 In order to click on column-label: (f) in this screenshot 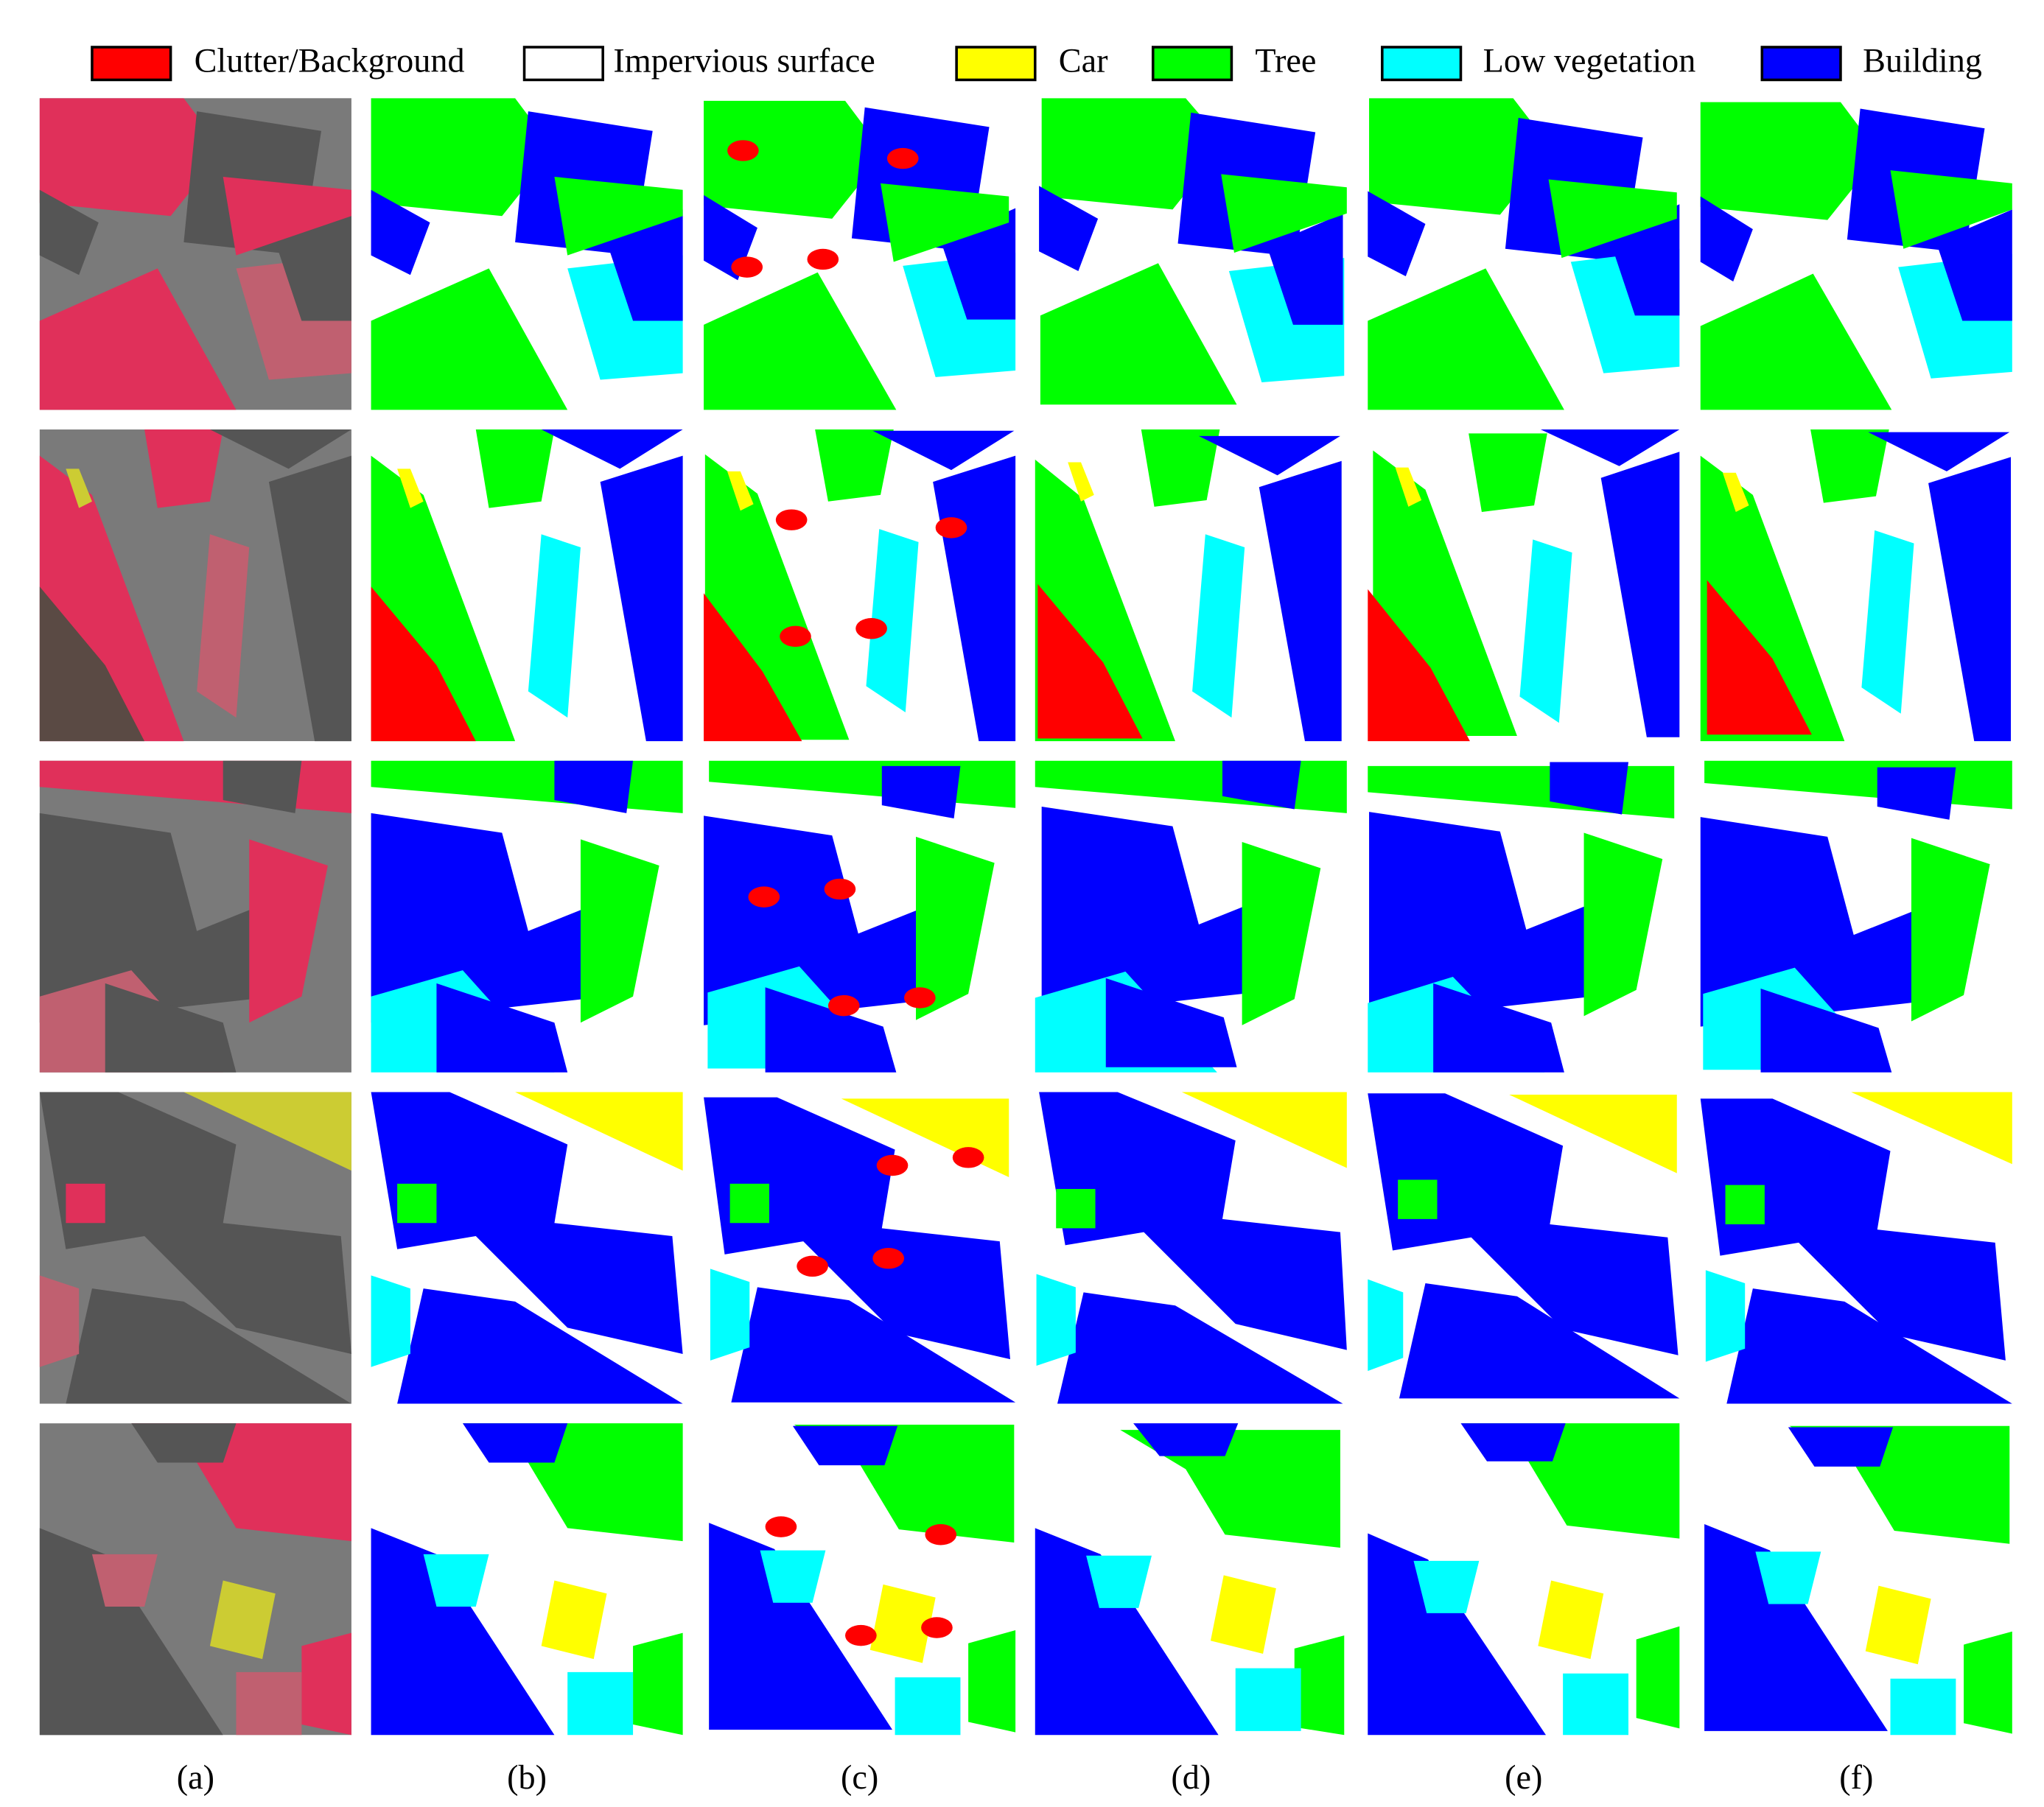, I will do `click(1856, 1777)`.